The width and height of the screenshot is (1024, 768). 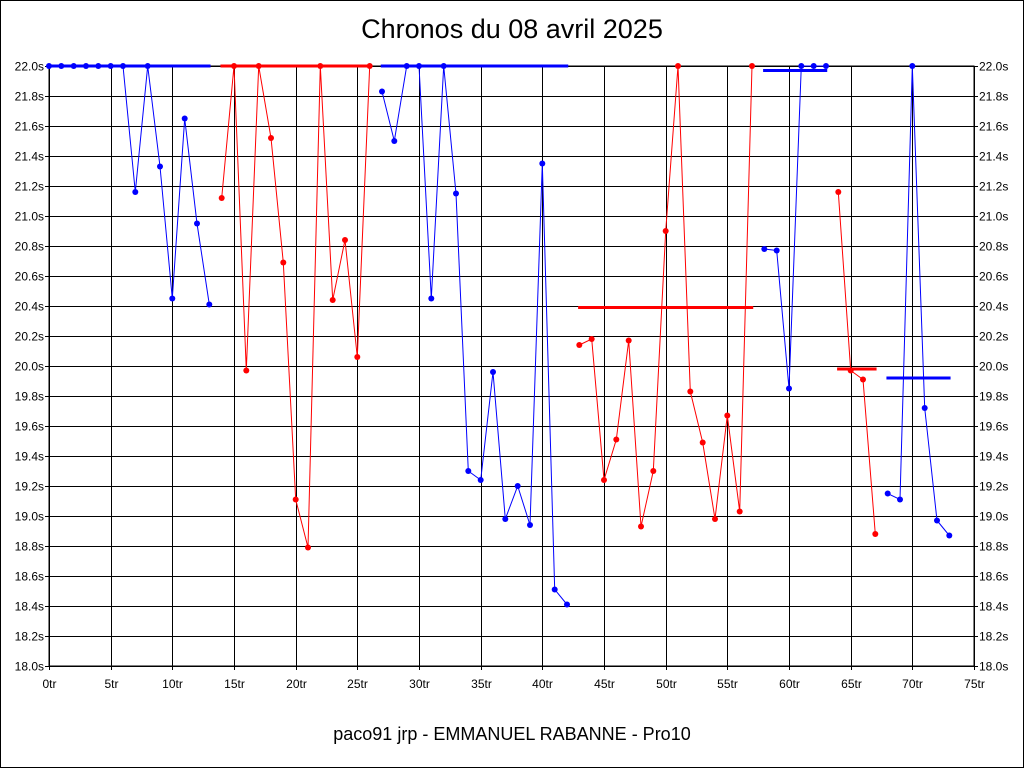 What do you see at coordinates (172, 684) in the screenshot?
I see `x-tick-label: 10tr` at bounding box center [172, 684].